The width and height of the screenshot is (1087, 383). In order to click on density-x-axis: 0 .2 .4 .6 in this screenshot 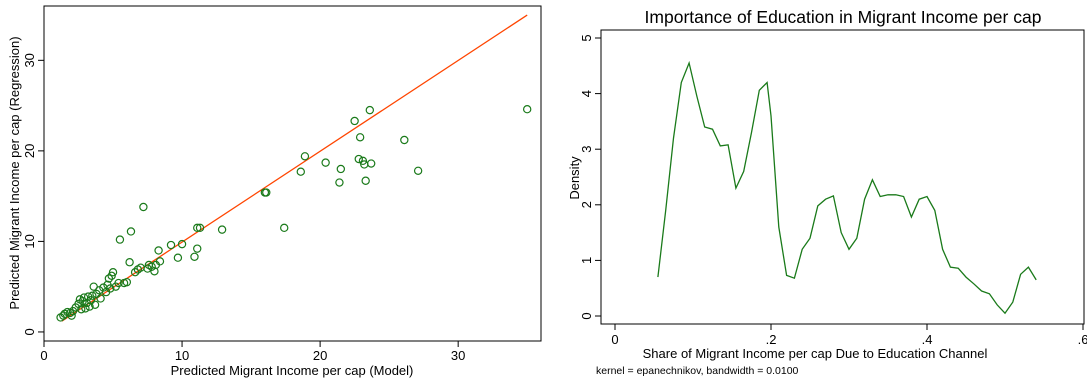, I will do `click(849, 335)`.